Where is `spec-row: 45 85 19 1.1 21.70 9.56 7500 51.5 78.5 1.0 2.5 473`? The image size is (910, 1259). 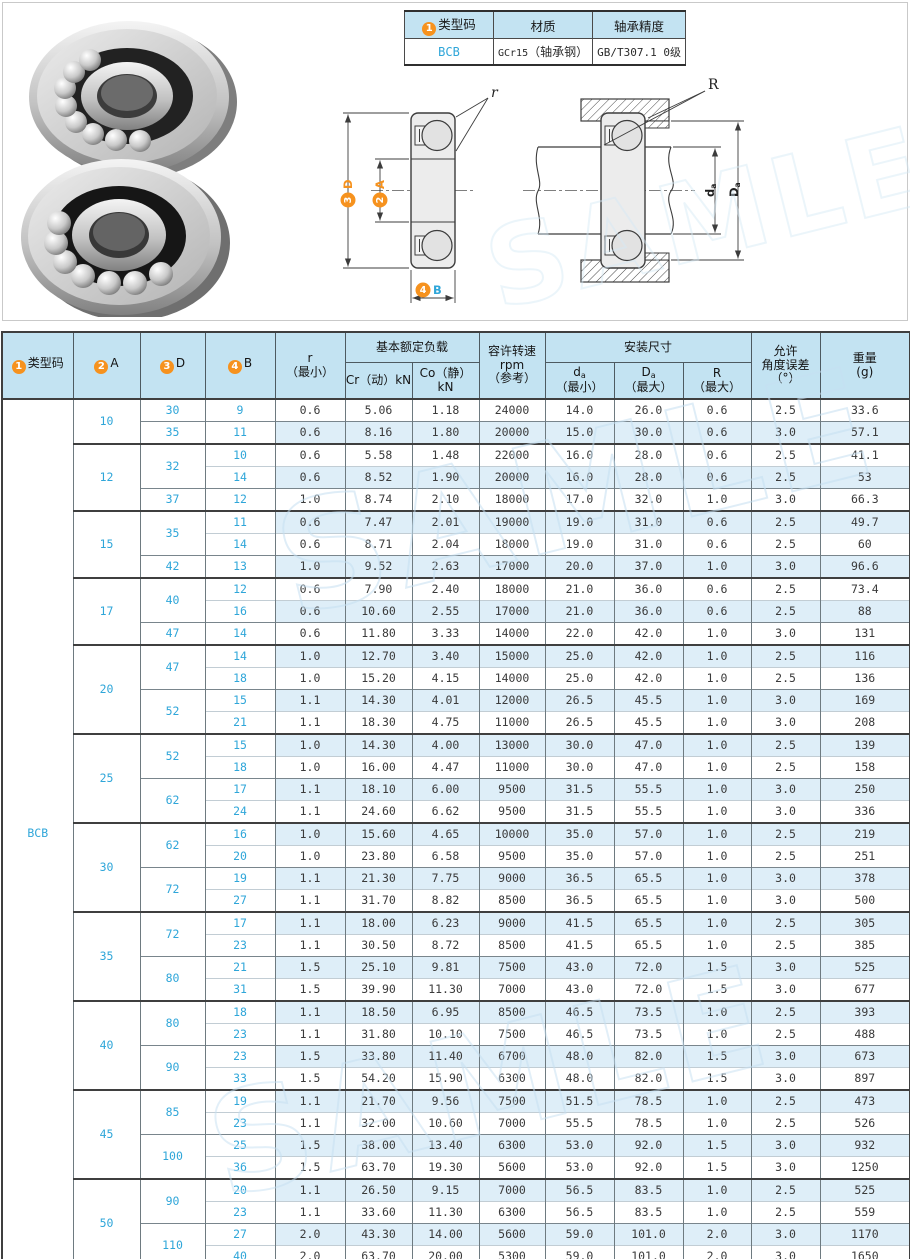 spec-row: 45 85 19 1.1 21.70 9.56 7500 51.5 78.5 1.0 2.5 473 is located at coordinates (456, 1134).